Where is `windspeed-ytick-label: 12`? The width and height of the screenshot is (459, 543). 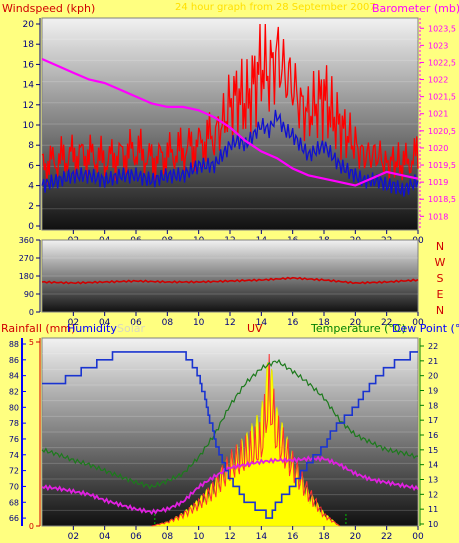 windspeed-ytick-label: 12 is located at coordinates (28, 106).